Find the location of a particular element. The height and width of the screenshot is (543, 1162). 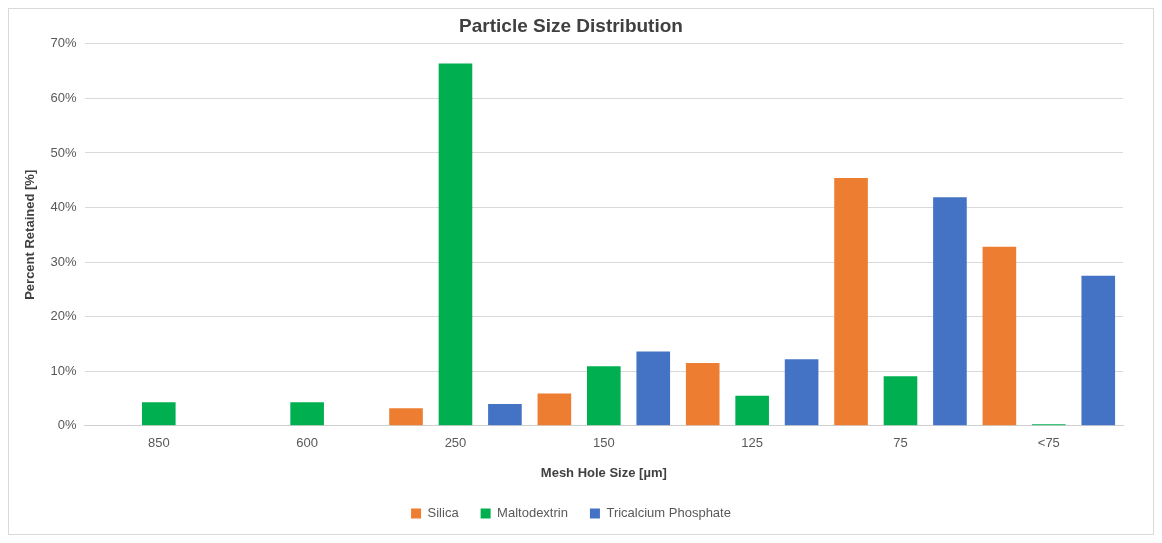

y-tick-label: 0% is located at coordinates (67, 425).